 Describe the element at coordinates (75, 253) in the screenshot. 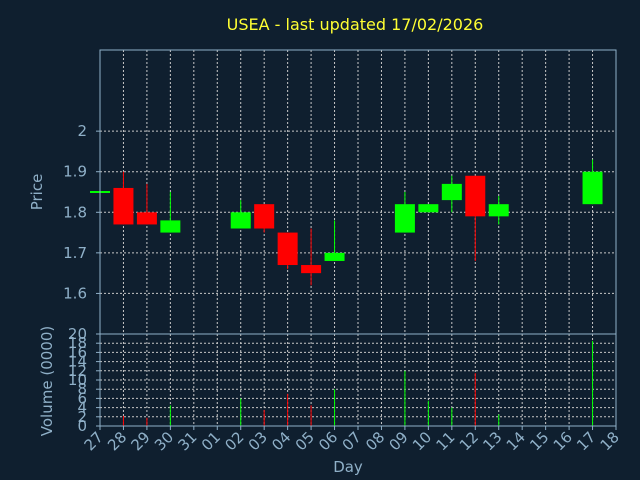

I see `price-tick-label: 1.7` at that location.